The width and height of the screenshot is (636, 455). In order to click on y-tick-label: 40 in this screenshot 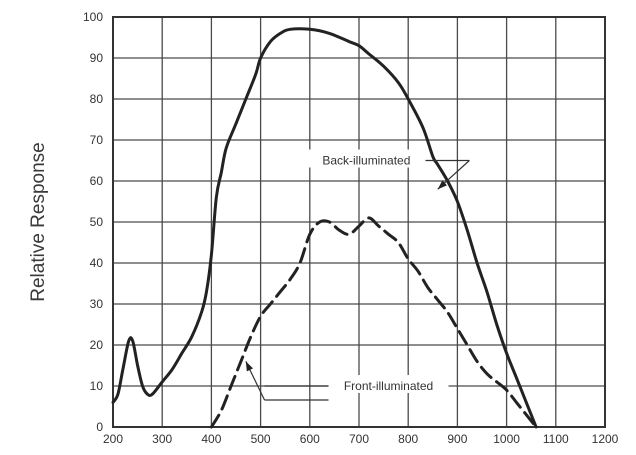, I will do `click(97, 263)`.